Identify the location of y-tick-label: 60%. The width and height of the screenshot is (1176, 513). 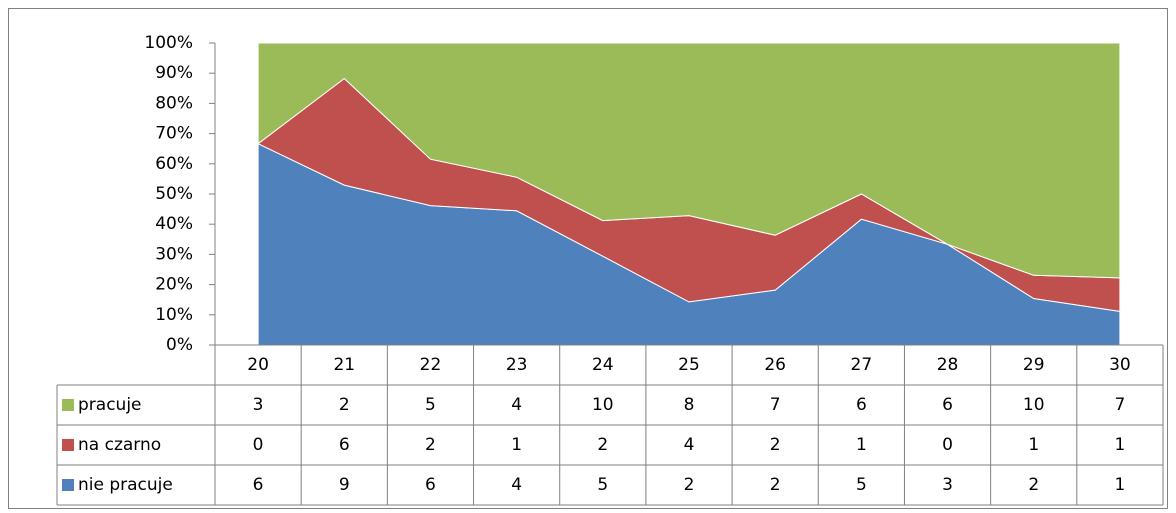
(174, 164).